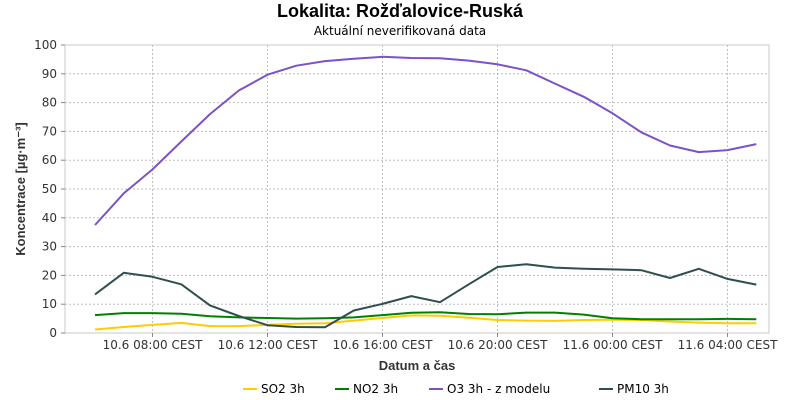 The image size is (800, 400). I want to click on legend-label-no2-3h: NO2 3h, so click(375, 389).